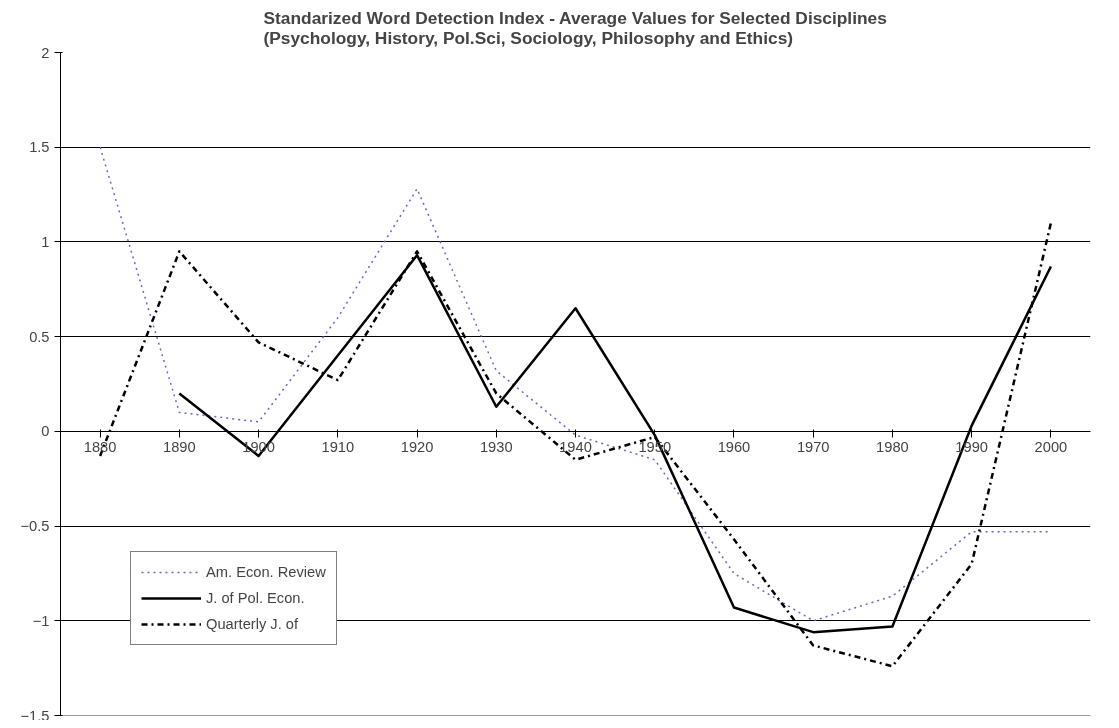 Image resolution: width=1119 pixels, height=728 pixels. I want to click on x-tick-label: 2000, so click(1051, 447).